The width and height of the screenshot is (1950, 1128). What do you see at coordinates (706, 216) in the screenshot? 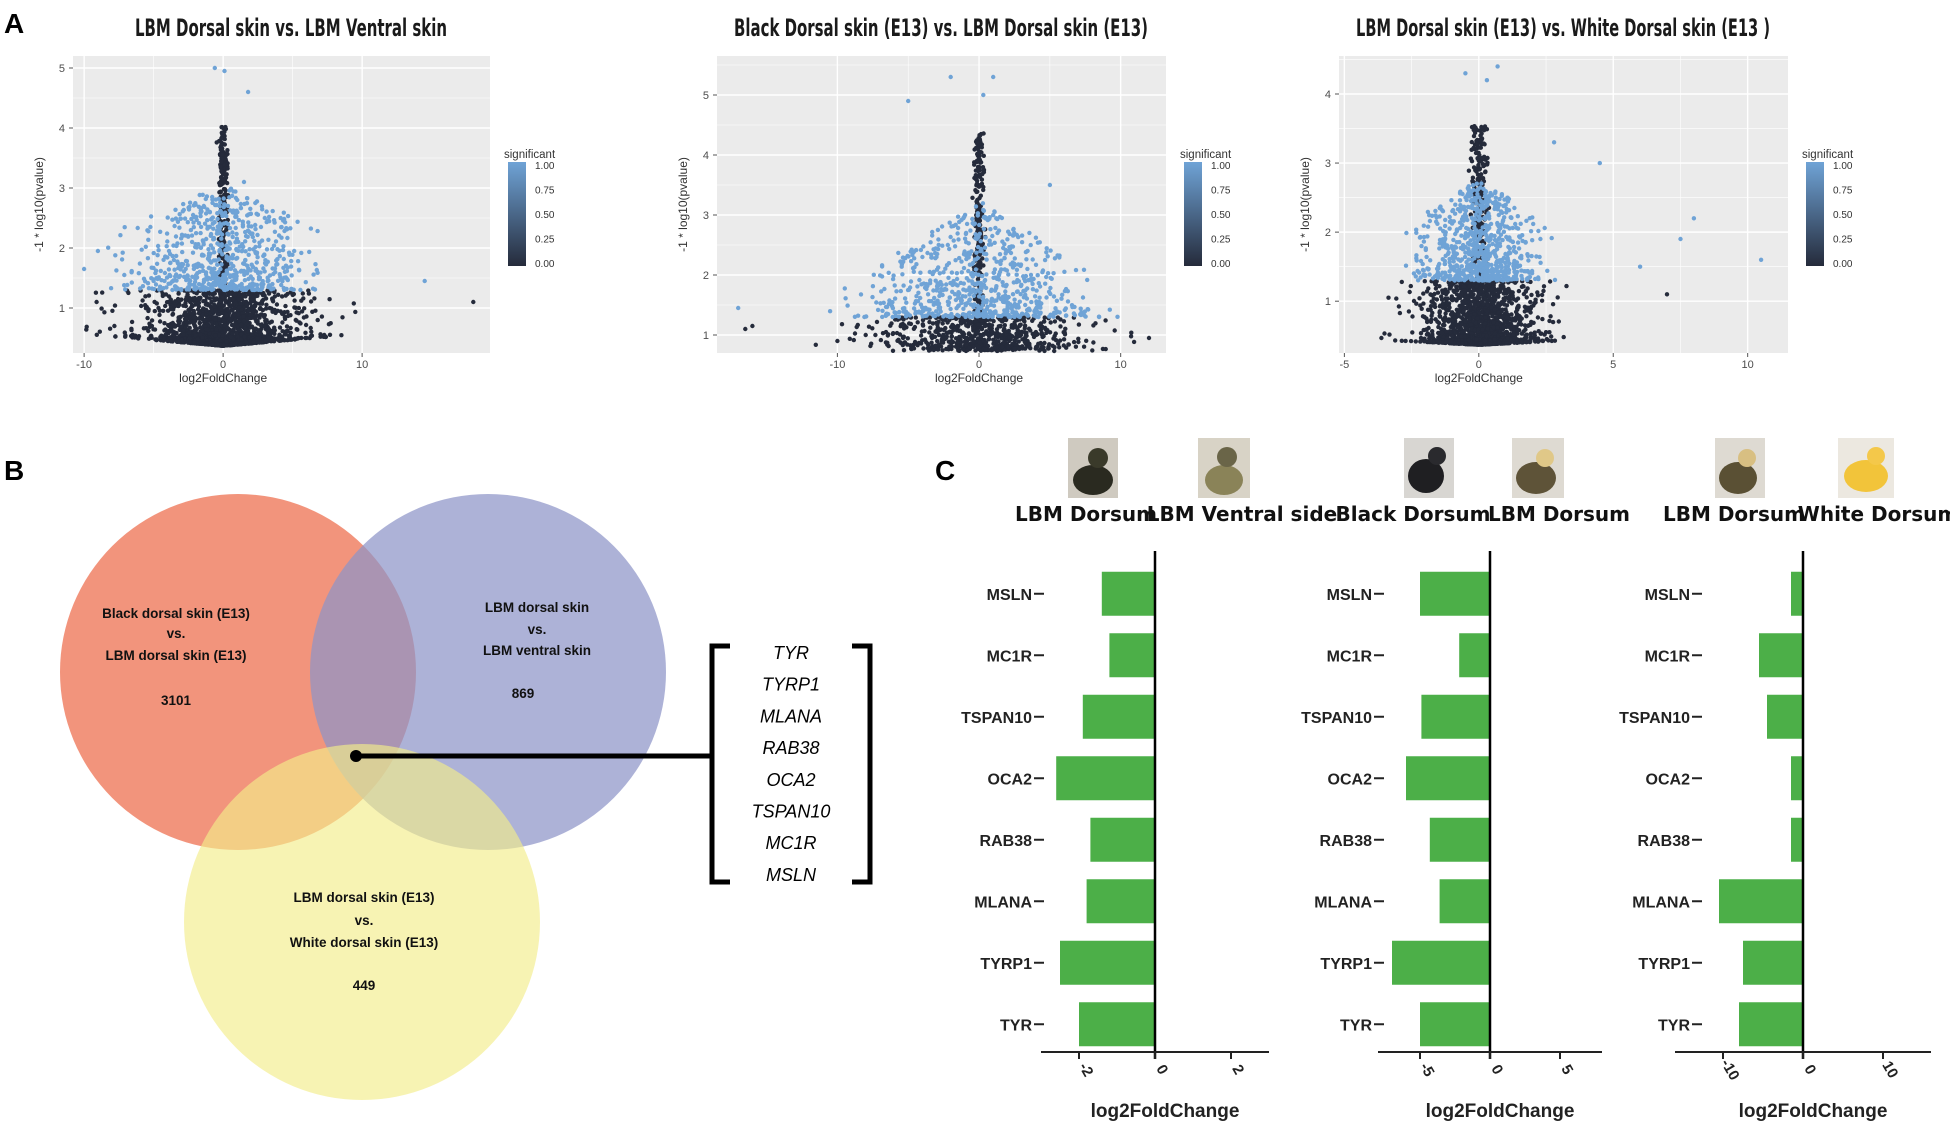
I see `y-tick-label: 3` at bounding box center [706, 216].